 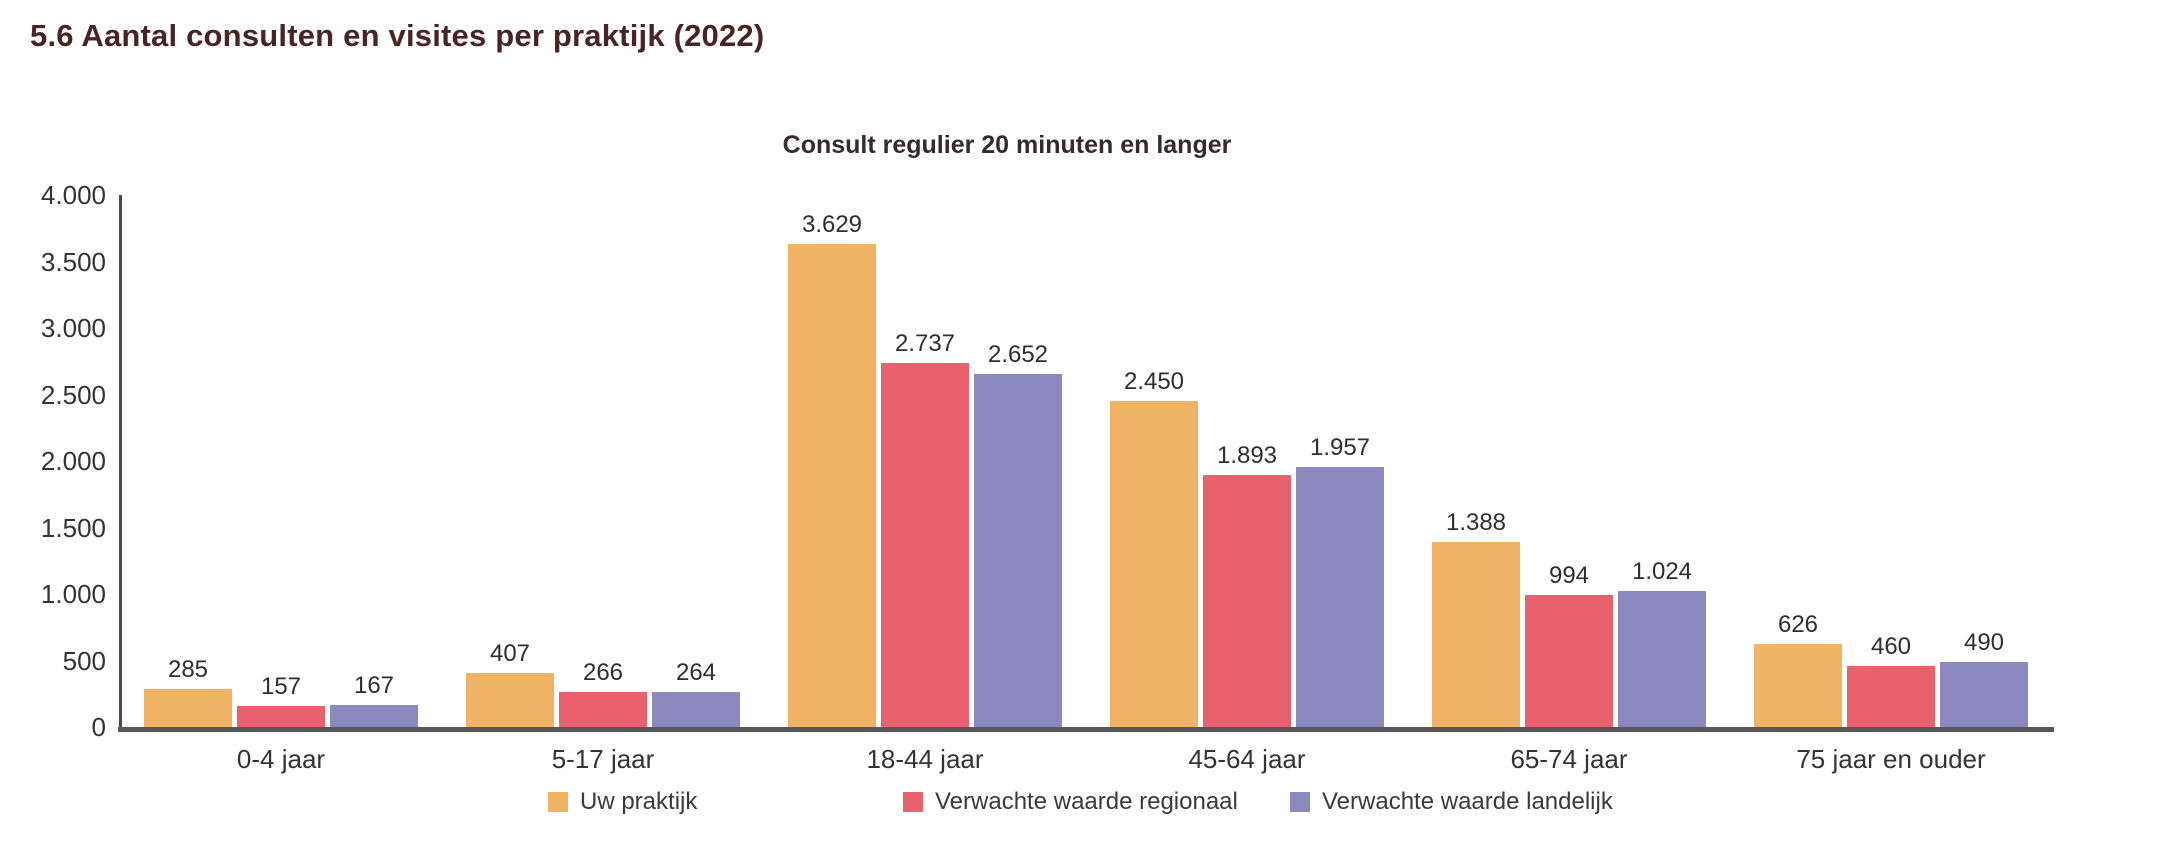 What do you see at coordinates (1340, 447) in the screenshot?
I see `bar-value-label: 1.957` at bounding box center [1340, 447].